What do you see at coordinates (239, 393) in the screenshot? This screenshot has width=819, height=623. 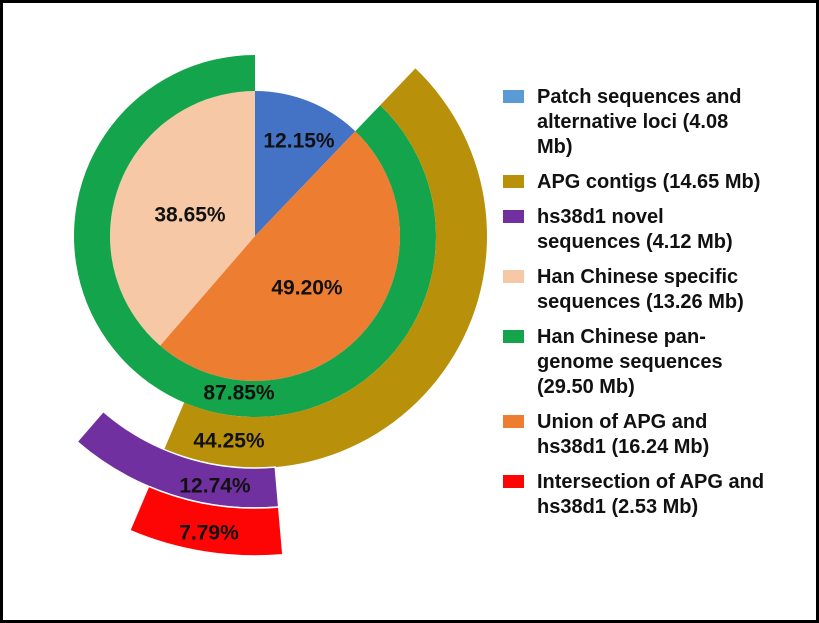 I see `percentage-label-han-chinese-pan-genome-sequences: 87.85%` at bounding box center [239, 393].